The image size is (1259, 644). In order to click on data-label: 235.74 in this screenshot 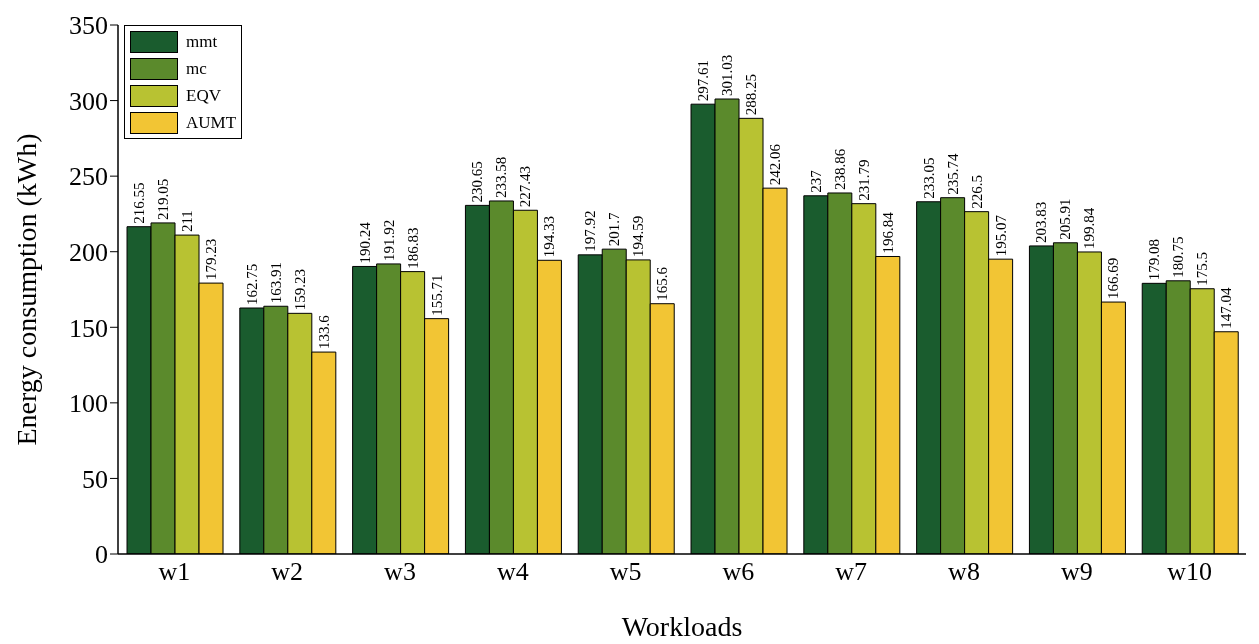, I will do `click(952, 173)`.